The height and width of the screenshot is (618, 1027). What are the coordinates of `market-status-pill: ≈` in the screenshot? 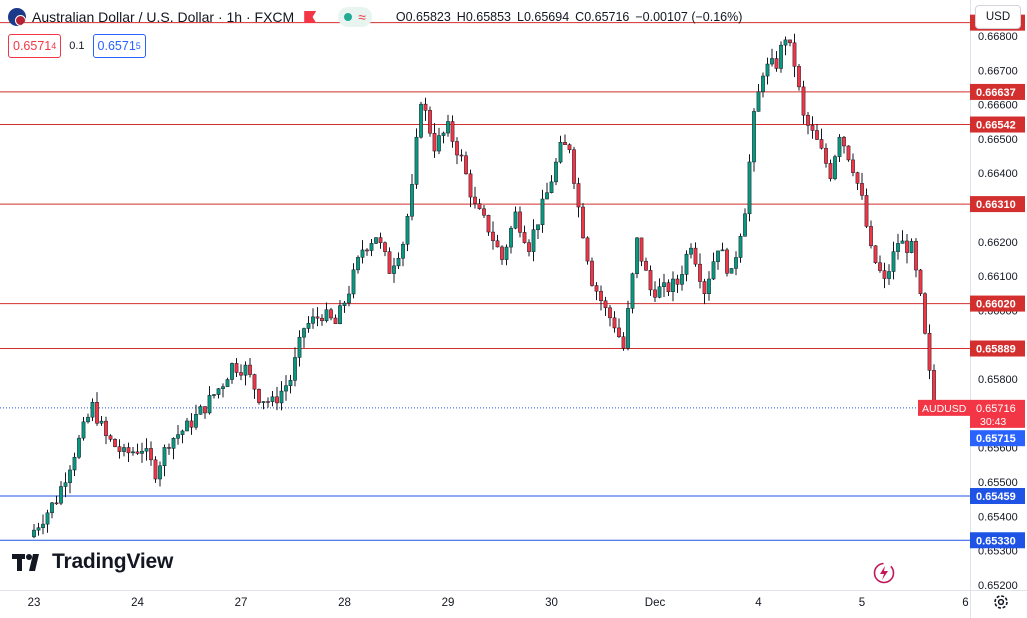 It's located at (355, 17).